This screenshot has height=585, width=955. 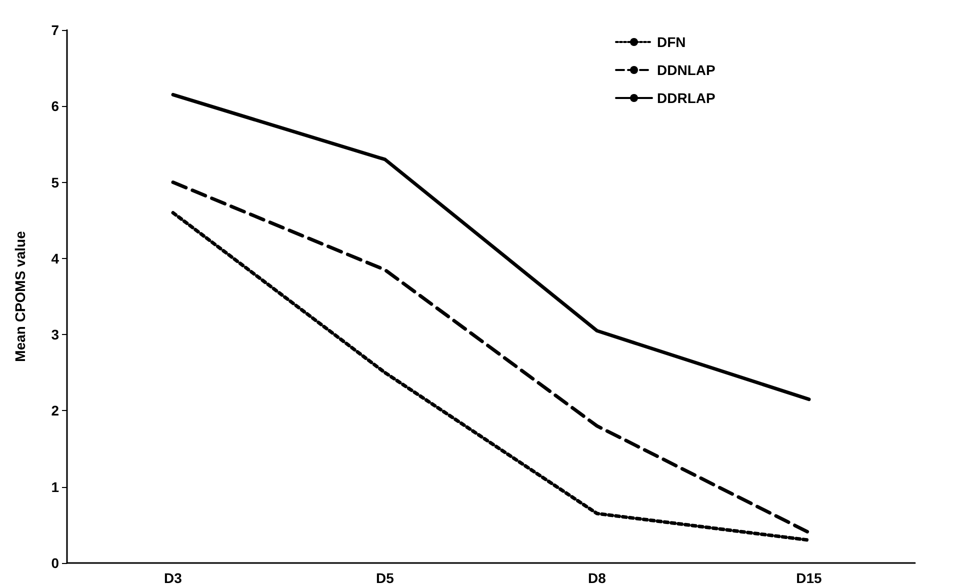 What do you see at coordinates (173, 577) in the screenshot?
I see `x-tick-label: D3` at bounding box center [173, 577].